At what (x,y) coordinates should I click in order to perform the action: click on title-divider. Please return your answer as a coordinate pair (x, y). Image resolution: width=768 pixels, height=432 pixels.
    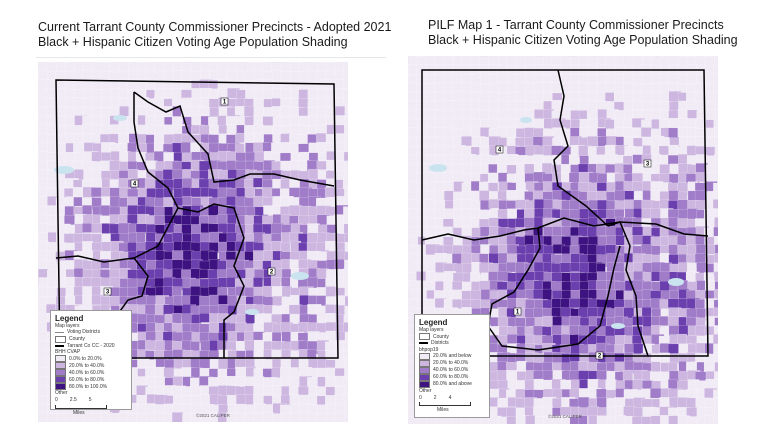
    Looking at the image, I should click on (211, 57).